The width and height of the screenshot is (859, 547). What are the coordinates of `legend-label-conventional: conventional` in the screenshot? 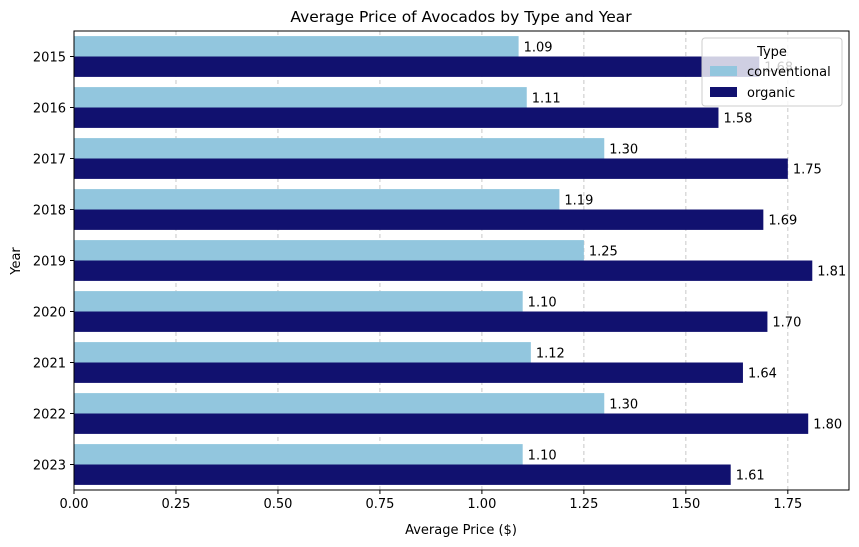 It's located at (789, 72).